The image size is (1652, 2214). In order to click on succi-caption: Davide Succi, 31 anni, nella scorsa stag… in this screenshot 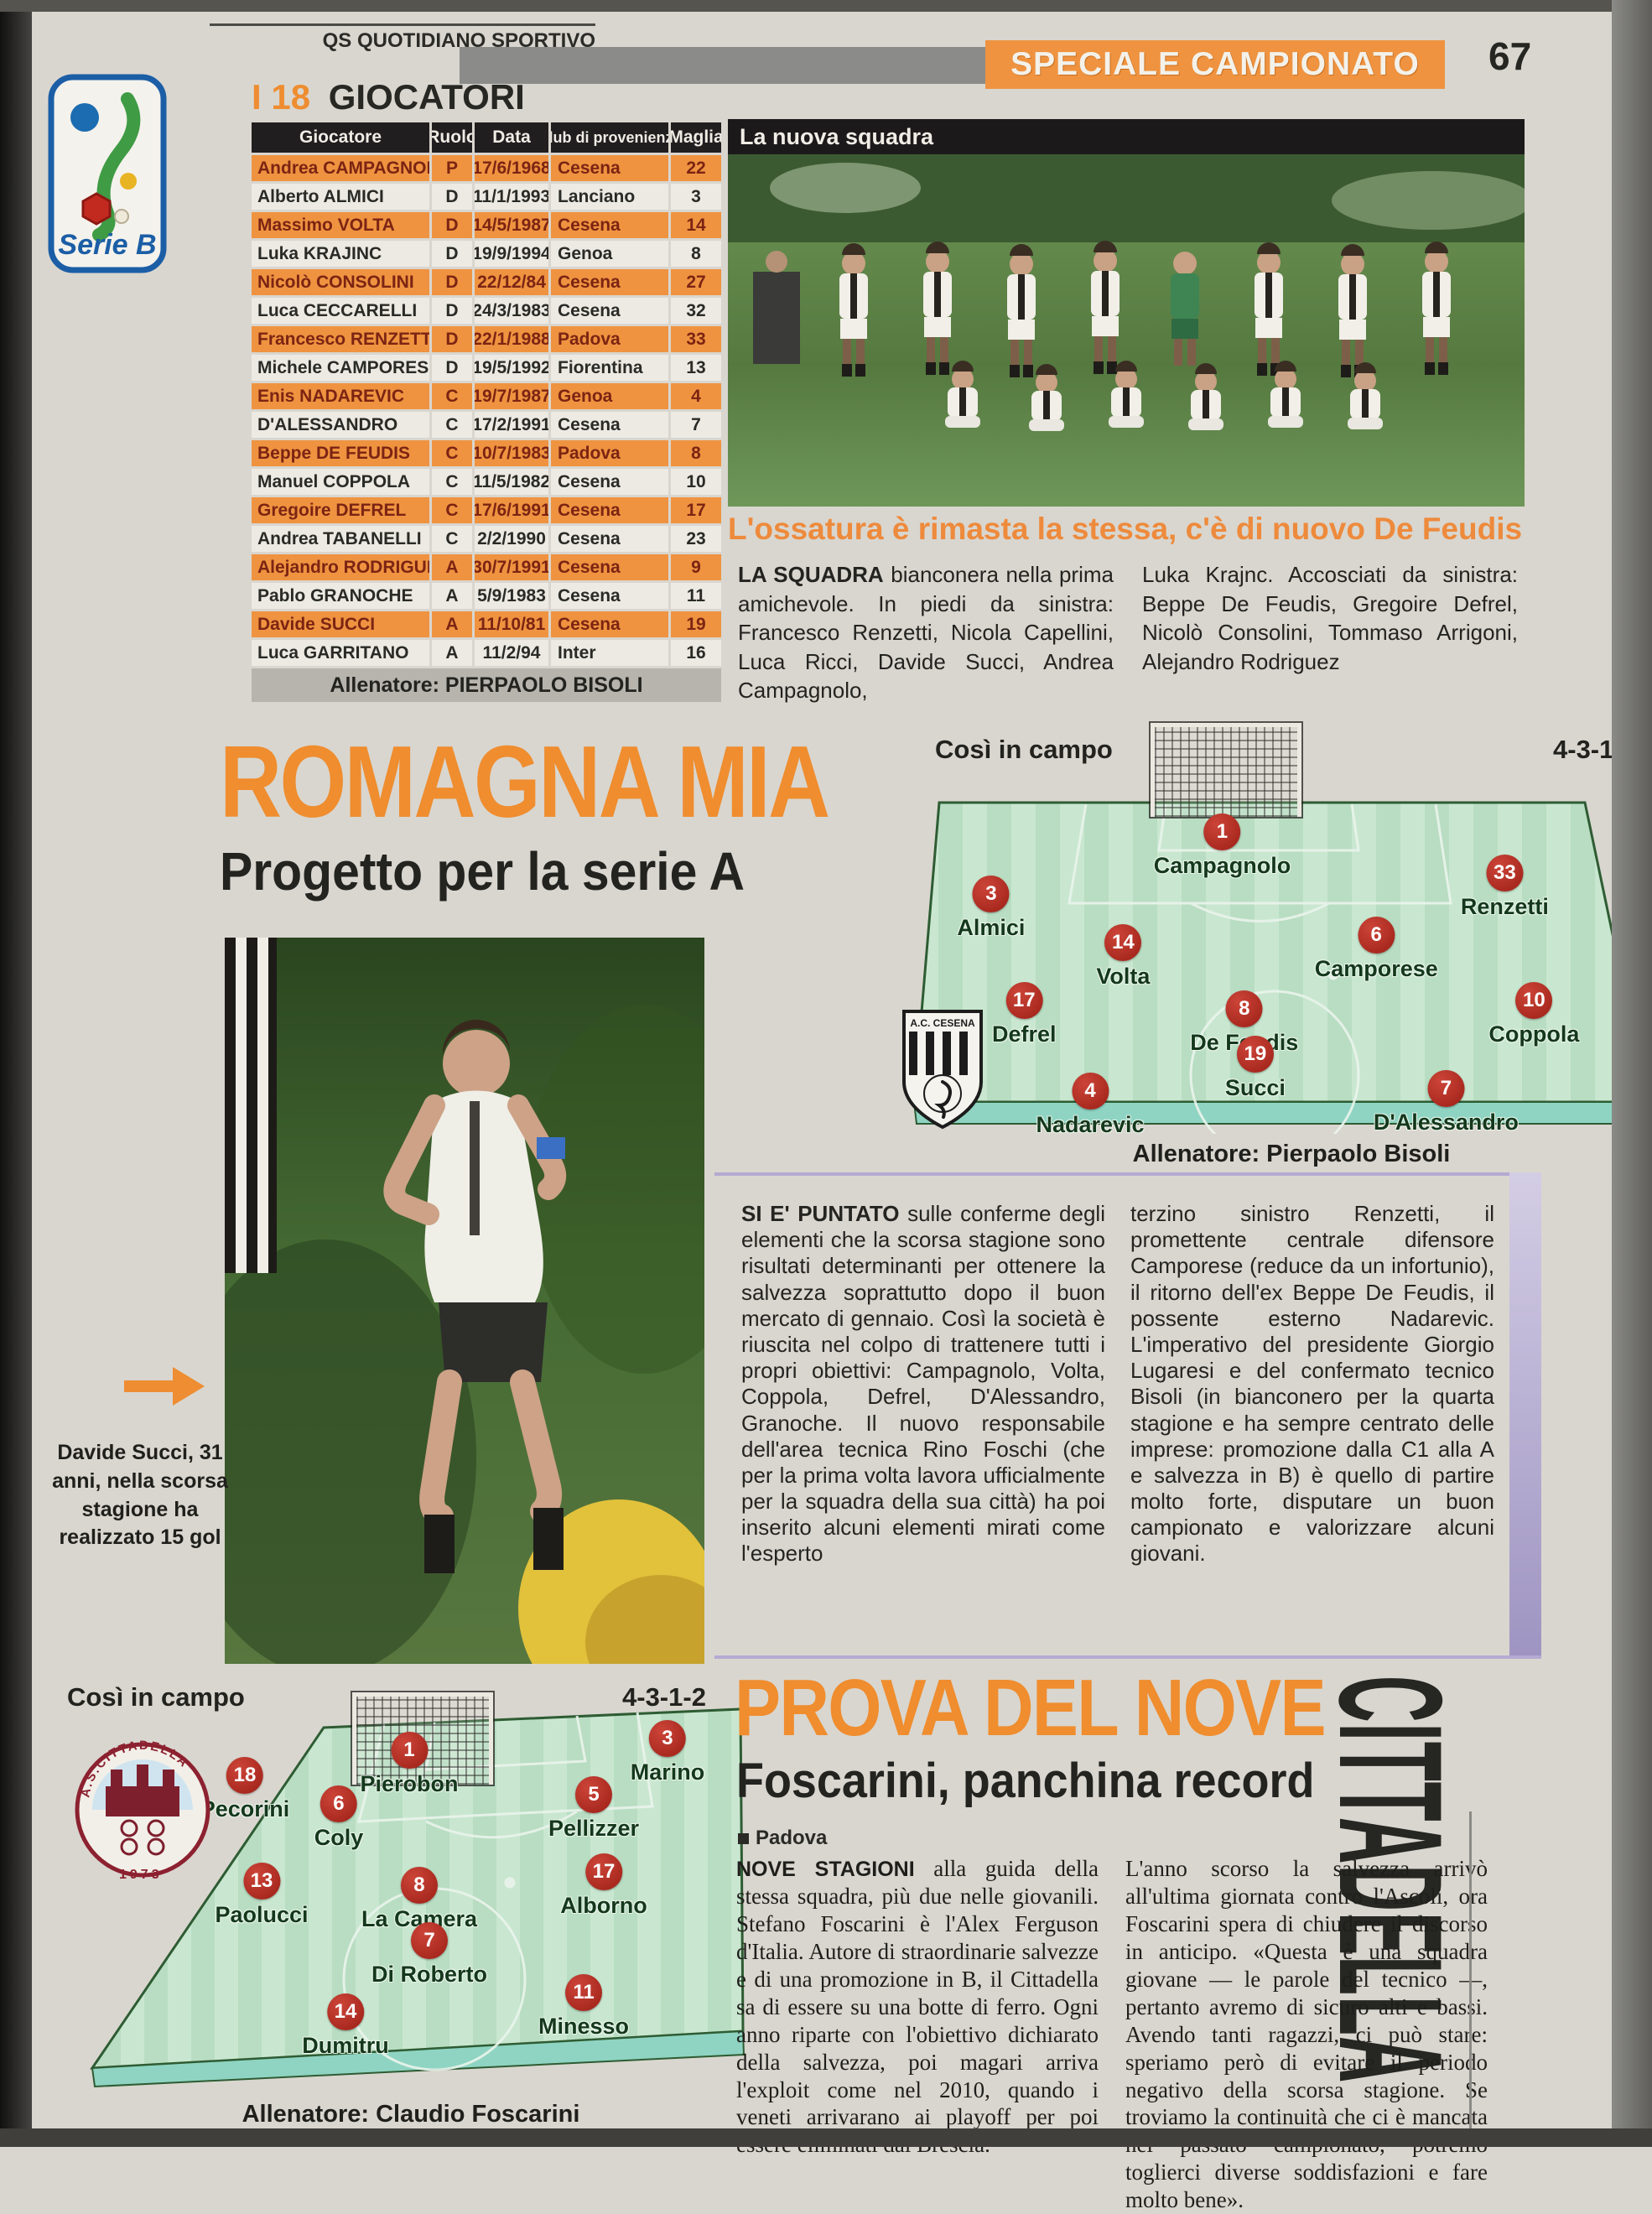, I will do `click(140, 1495)`.